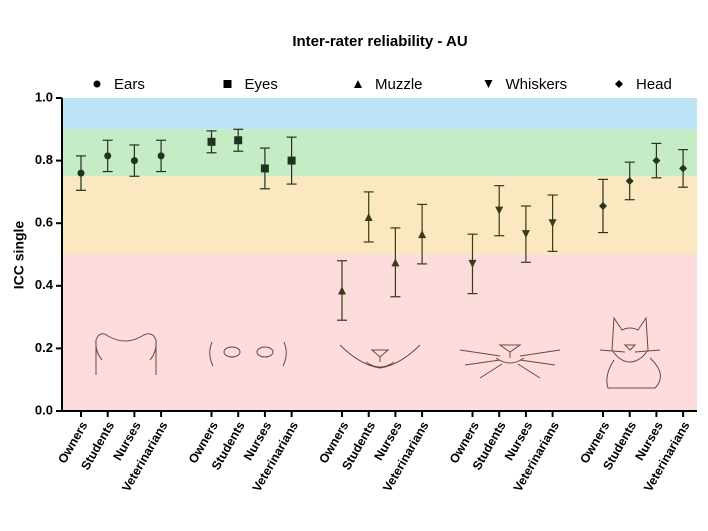 This screenshot has height=531, width=708. I want to click on y-tick-label: 0.0, so click(44, 409).